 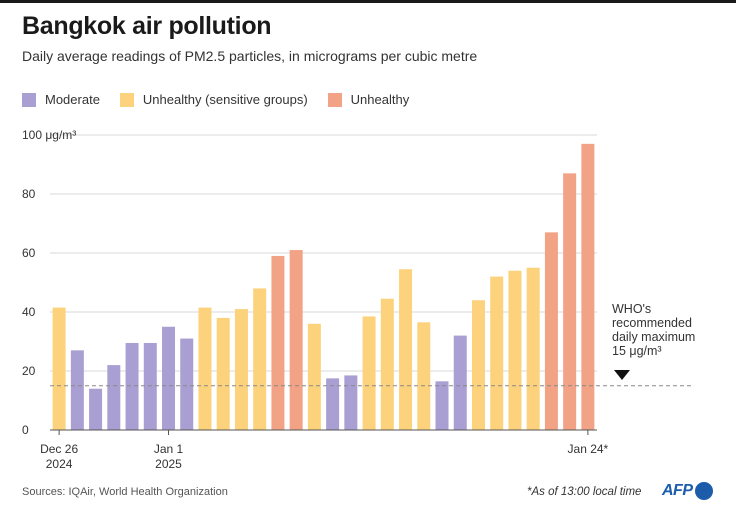 I want to click on legend-item-moderate: Moderate, so click(x=61, y=99).